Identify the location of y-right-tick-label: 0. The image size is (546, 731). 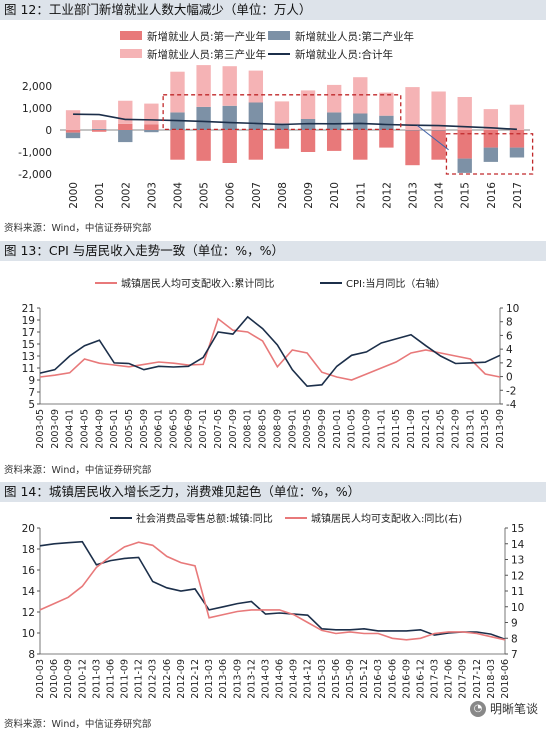
(509, 378).